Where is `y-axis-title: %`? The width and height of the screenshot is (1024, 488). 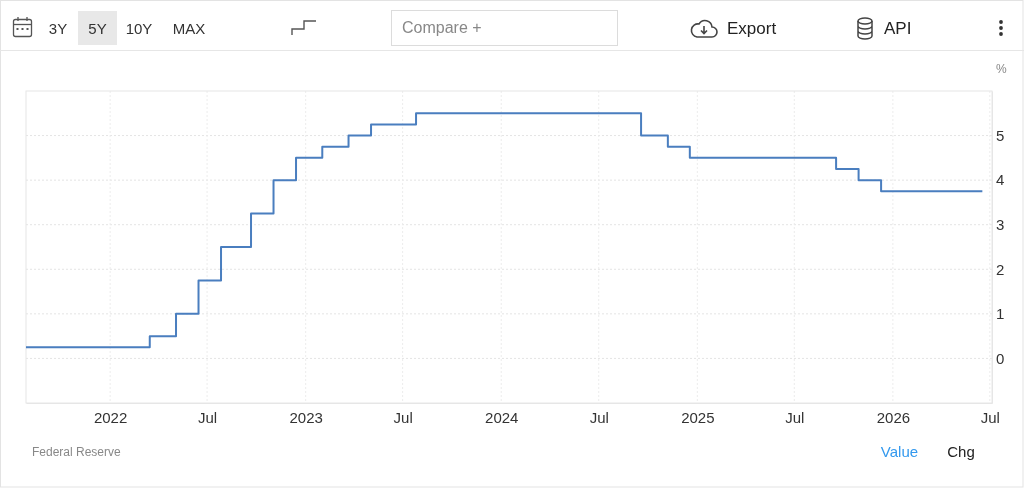
y-axis-title: % is located at coordinates (1001, 69).